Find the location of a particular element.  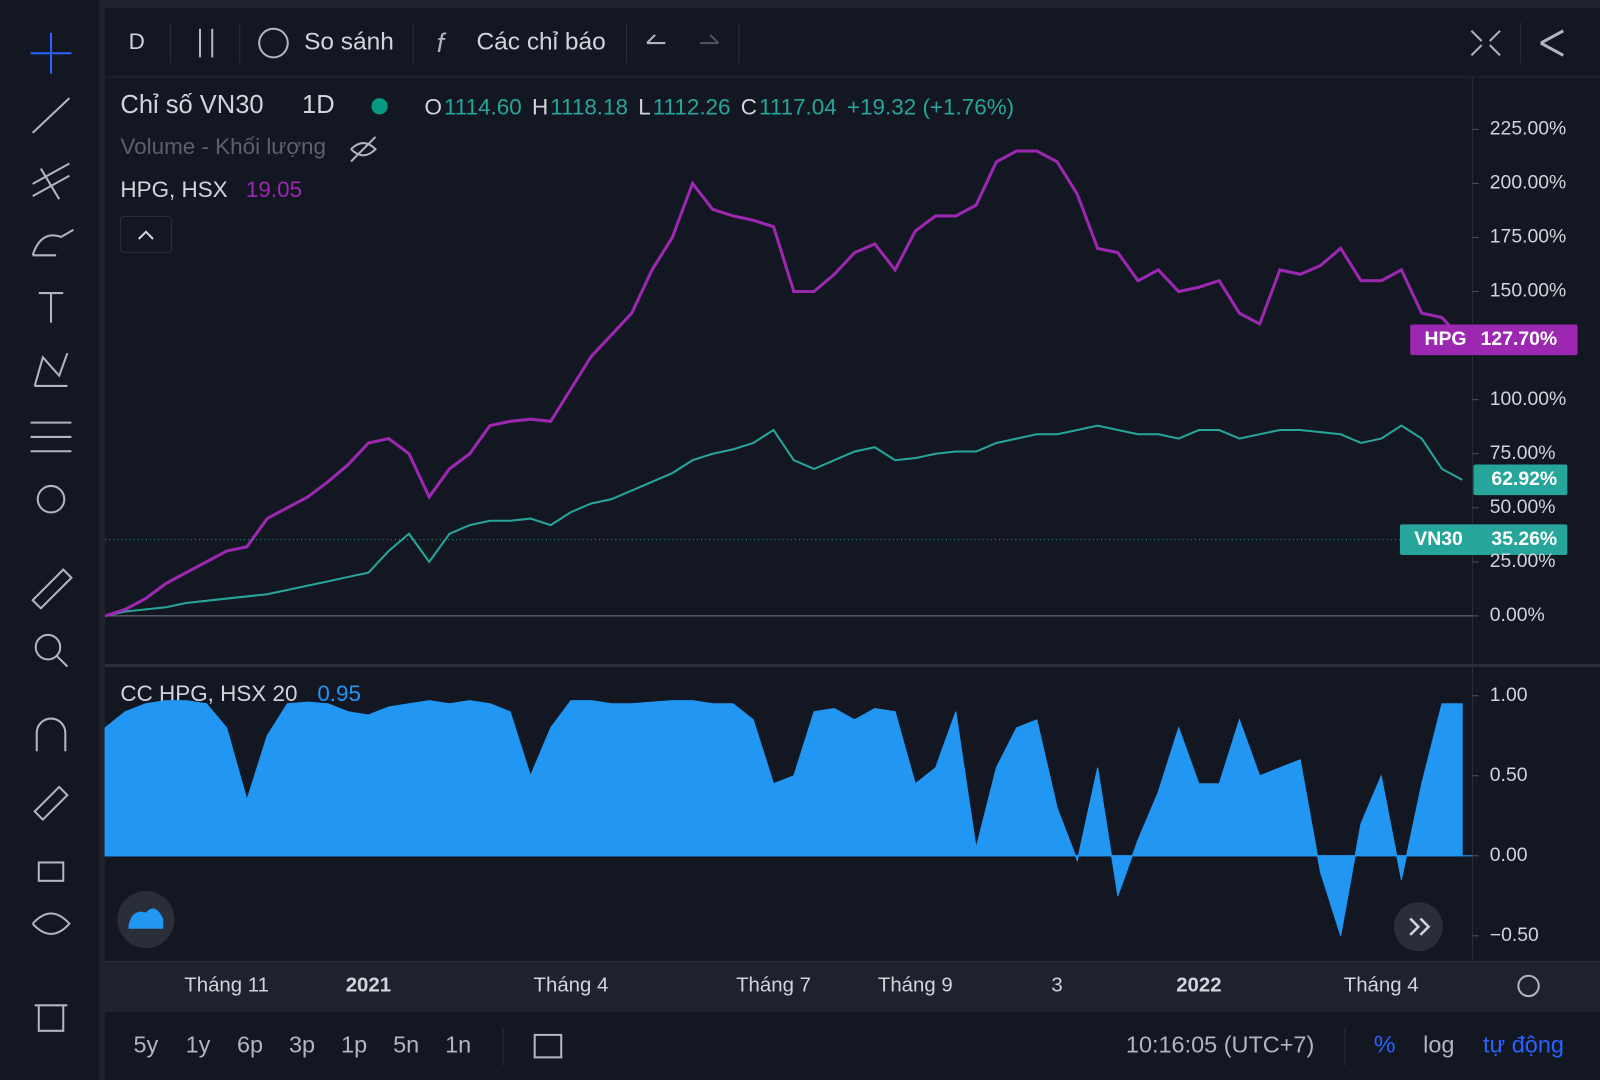

lock-draw-icon is located at coordinates (51, 803).